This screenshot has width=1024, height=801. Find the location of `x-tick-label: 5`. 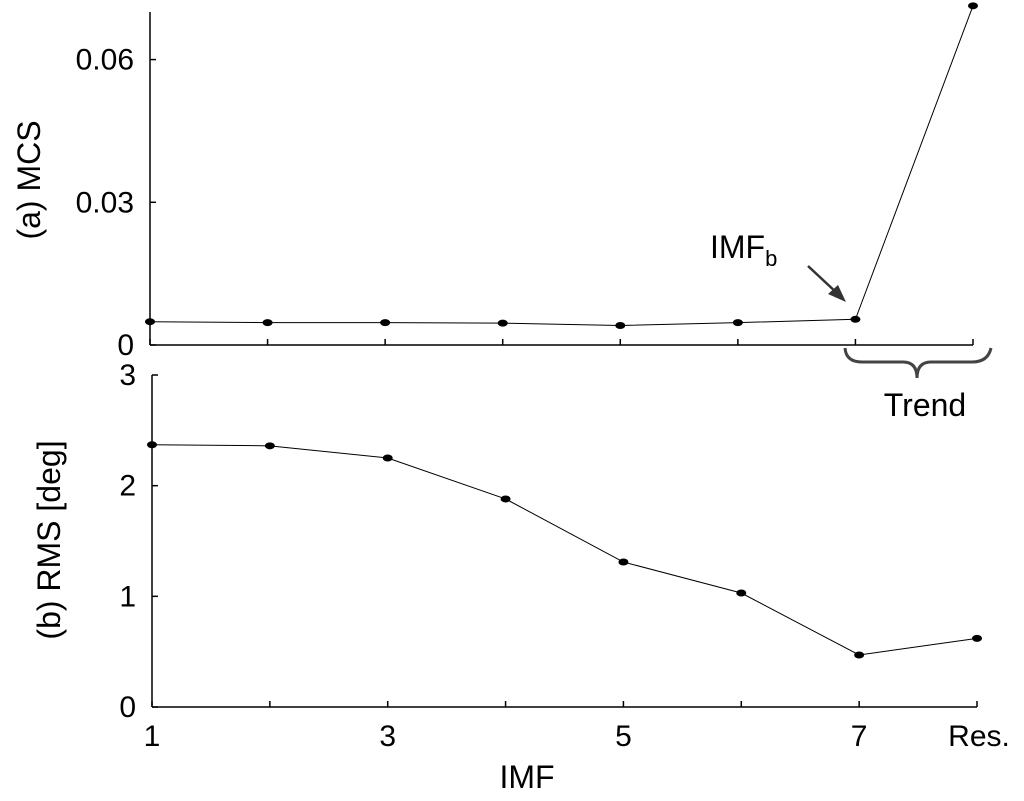

x-tick-label: 5 is located at coordinates (623, 736).